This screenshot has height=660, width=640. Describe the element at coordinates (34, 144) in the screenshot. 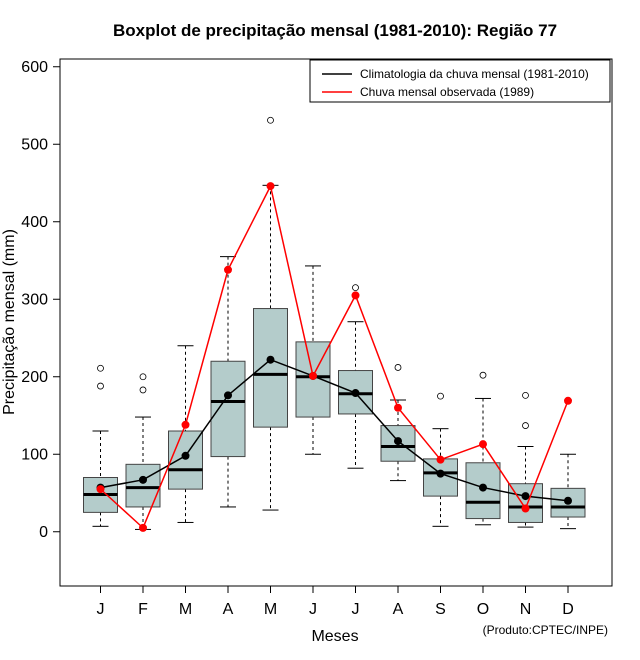

I see `y-tick-label: 500` at that location.